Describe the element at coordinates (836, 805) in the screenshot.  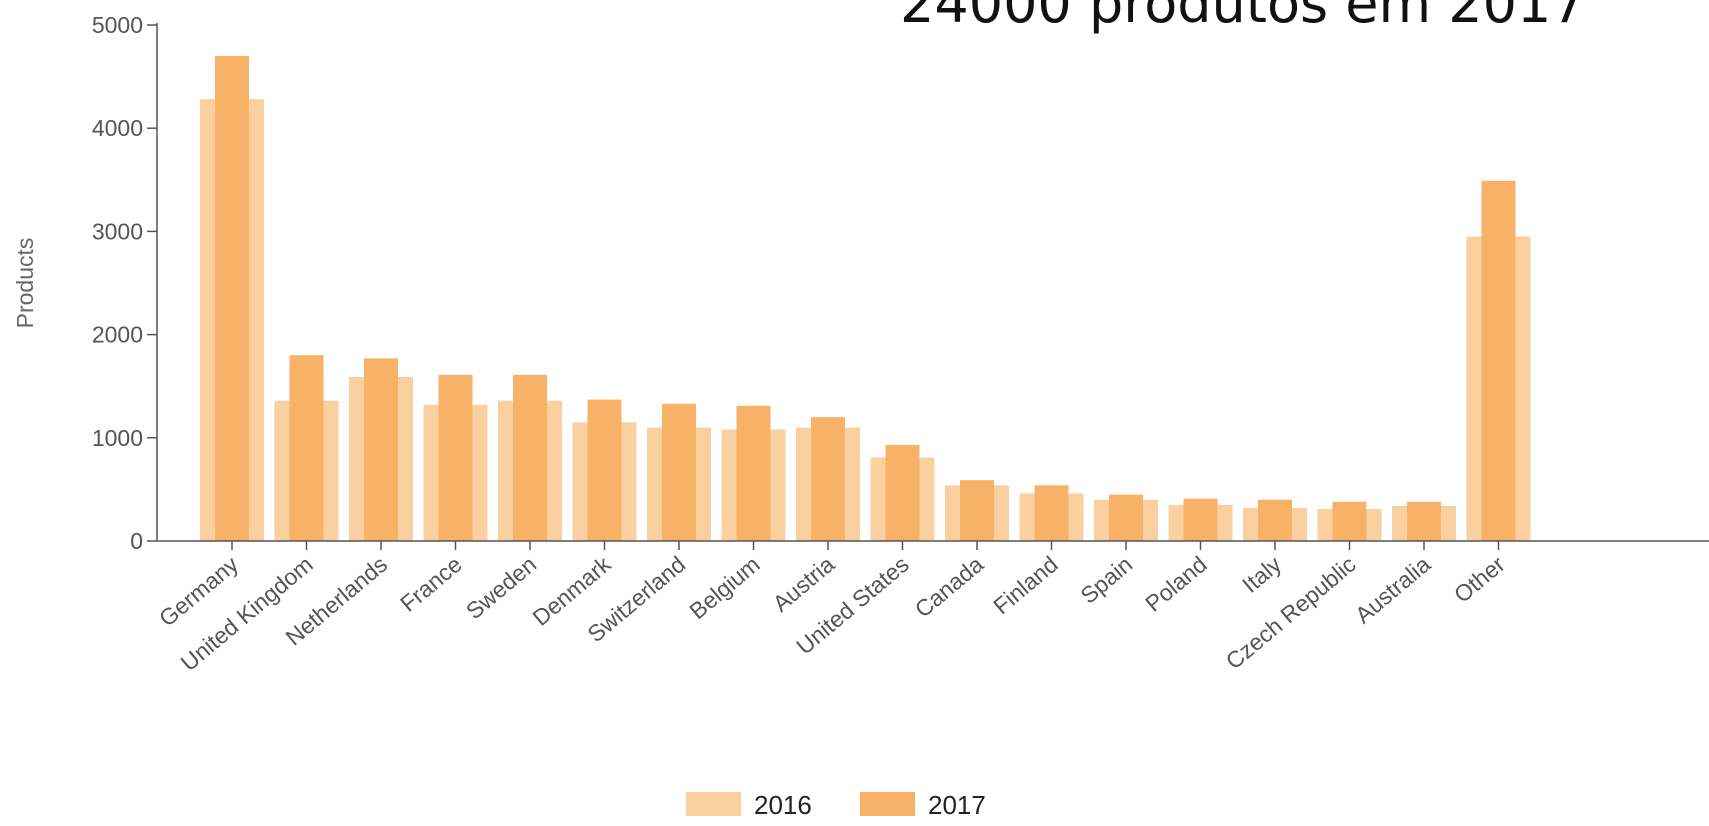
I see `legend: 2016 2017` at that location.